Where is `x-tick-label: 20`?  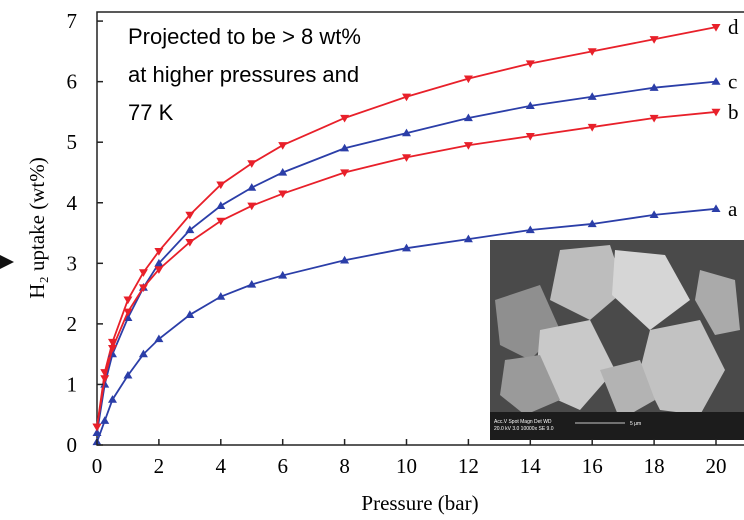 x-tick-label: 20 is located at coordinates (716, 466).